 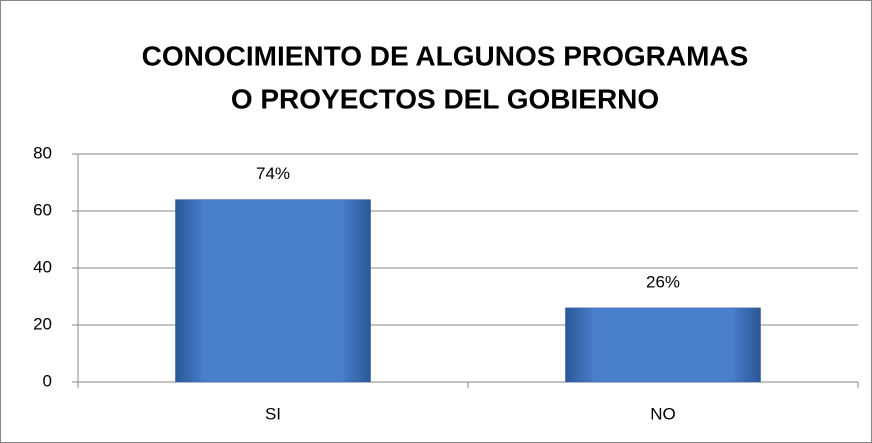 I want to click on data-label: 74%, so click(x=273, y=173).